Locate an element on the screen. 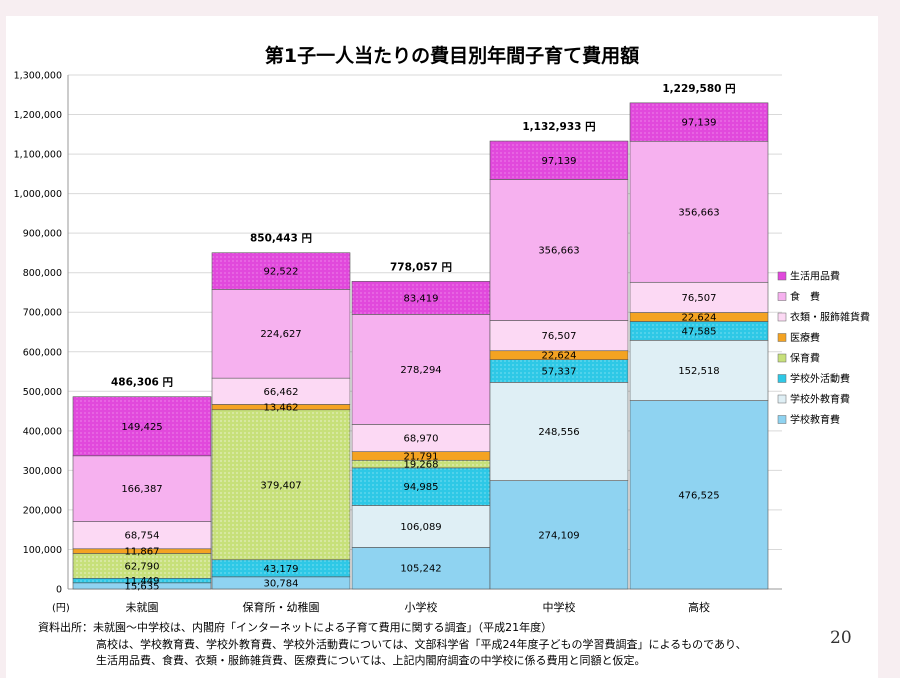 This screenshot has height=678, width=900. legend-label: 保育費 is located at coordinates (805, 358).